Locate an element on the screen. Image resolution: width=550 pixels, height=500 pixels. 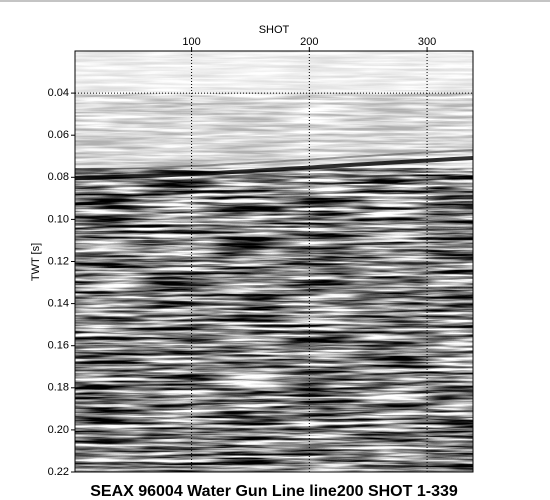
y-tick-label: 0.08 is located at coordinates (58, 177).